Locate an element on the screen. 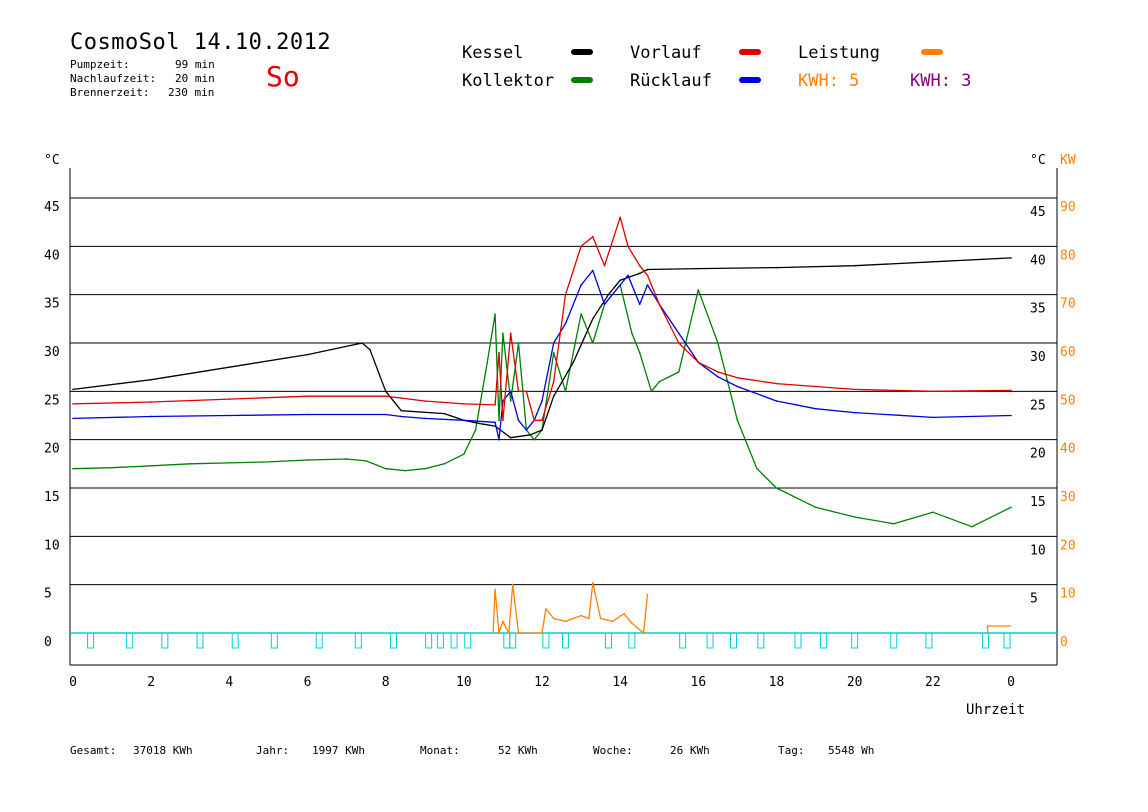  y-tick-left: 15 is located at coordinates (52, 497).